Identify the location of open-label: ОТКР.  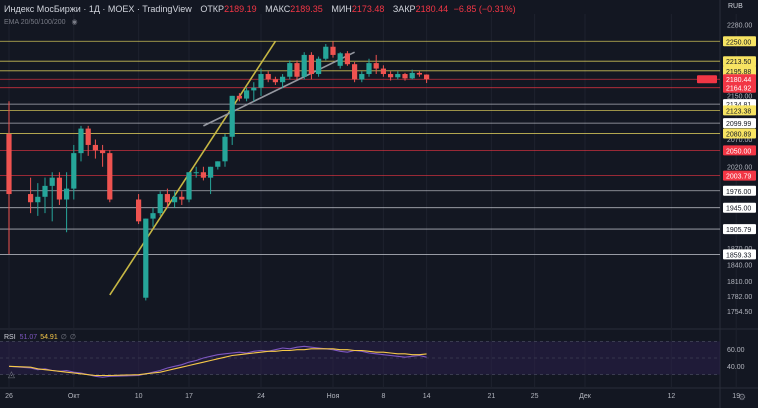
(212, 9).